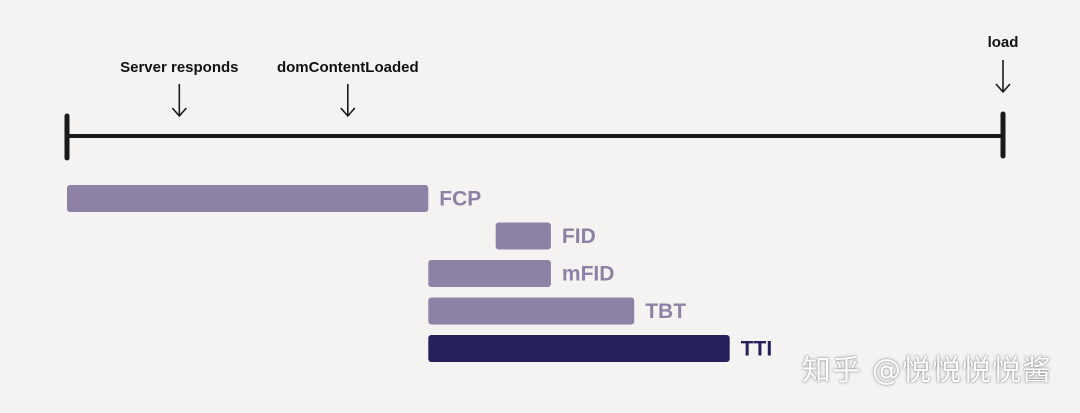 The image size is (1080, 413). I want to click on watermark: 知乎 @悦悦悦悦酱, so click(926, 370).